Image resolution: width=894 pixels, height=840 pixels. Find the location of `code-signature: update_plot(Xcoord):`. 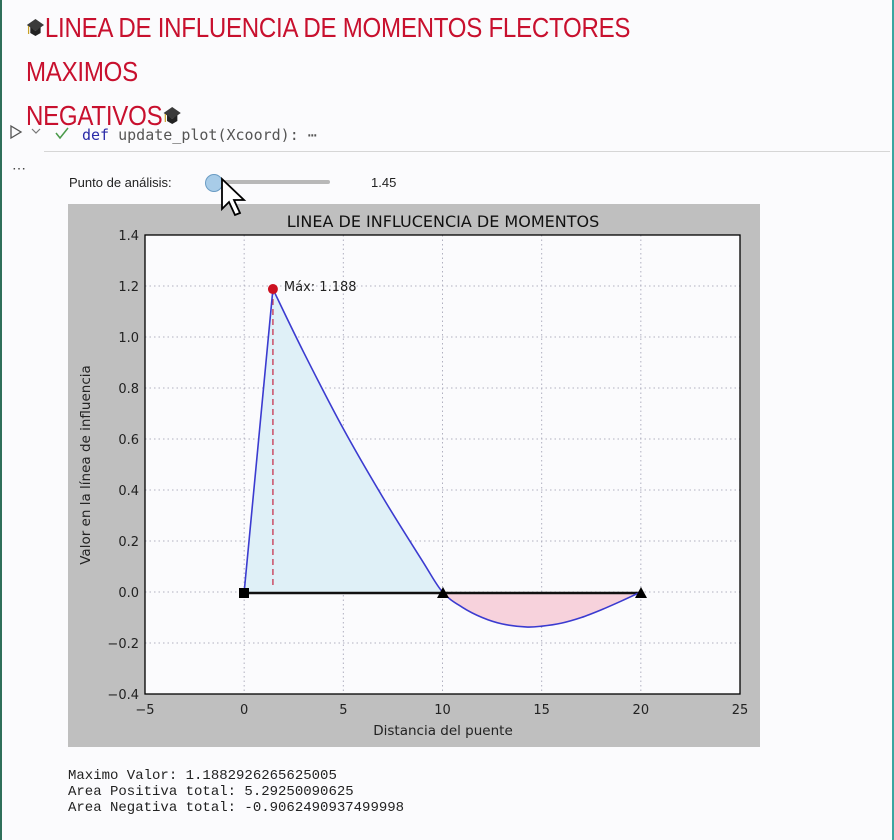

code-signature: update_plot(Xcoord): is located at coordinates (204, 135).